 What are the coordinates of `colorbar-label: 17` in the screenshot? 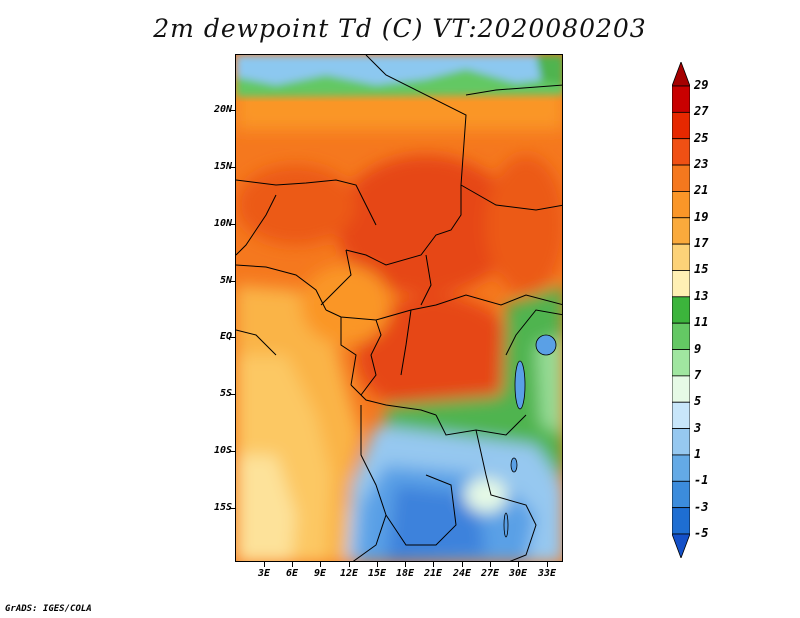 It's located at (701, 243).